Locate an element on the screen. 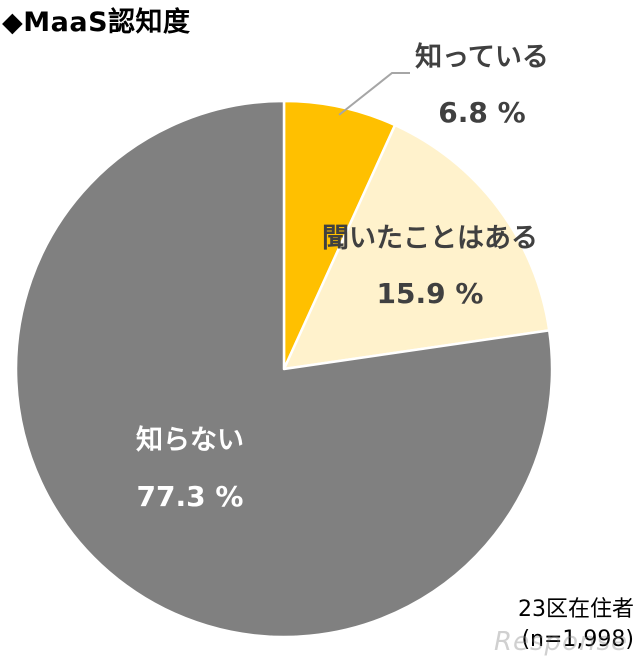 Image resolution: width=640 pixels, height=659 pixels. leader-line-knows is located at coordinates (374, 94).